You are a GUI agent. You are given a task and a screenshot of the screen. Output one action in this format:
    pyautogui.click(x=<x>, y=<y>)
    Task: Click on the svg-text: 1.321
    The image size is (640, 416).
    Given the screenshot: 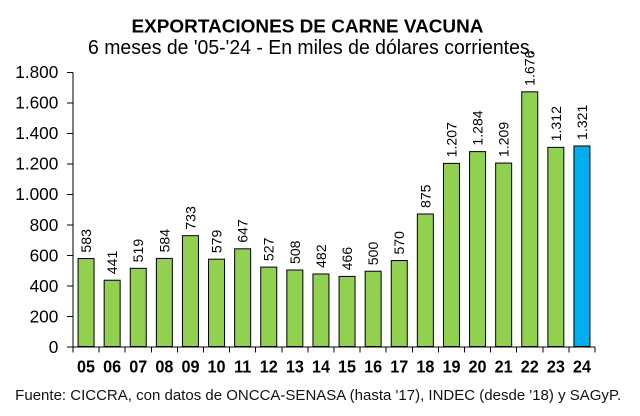 What is the action you would take?
    pyautogui.click(x=582, y=122)
    